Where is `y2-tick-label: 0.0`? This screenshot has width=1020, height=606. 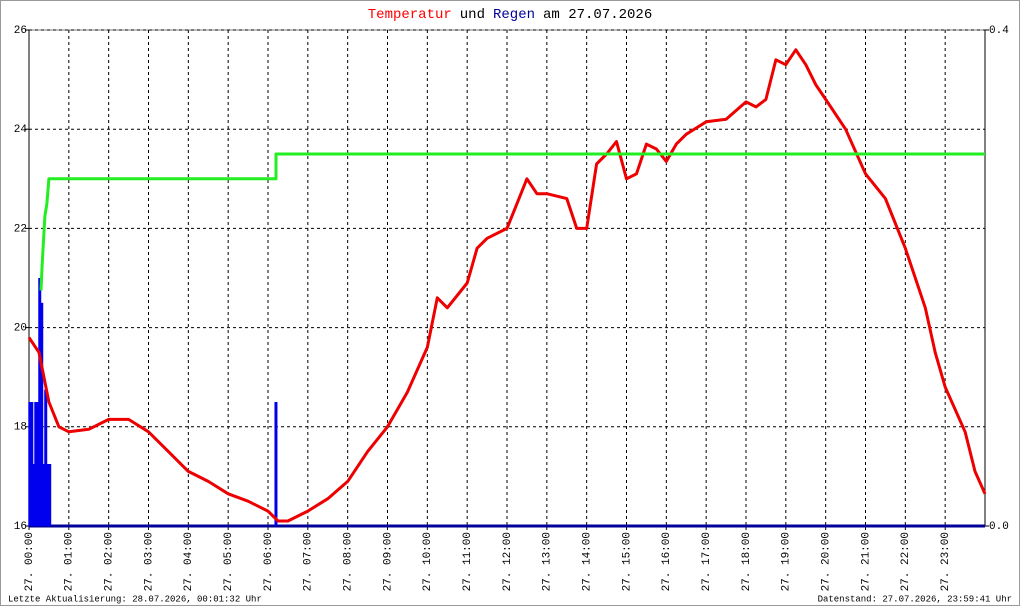 y2-tick-label: 0.0 is located at coordinates (999, 527).